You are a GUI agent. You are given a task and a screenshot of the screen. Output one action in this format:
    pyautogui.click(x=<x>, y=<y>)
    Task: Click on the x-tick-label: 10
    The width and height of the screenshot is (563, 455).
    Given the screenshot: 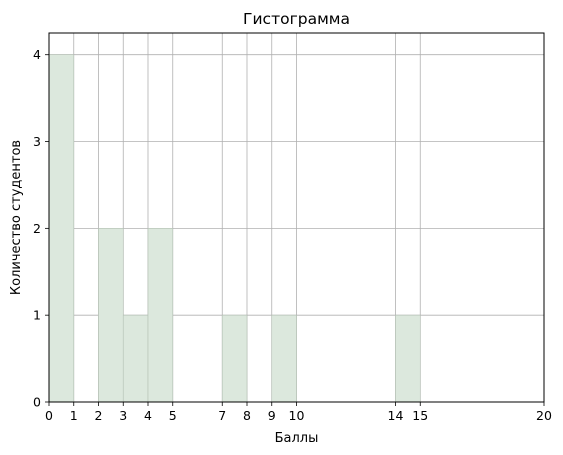 What is the action you would take?
    pyautogui.click(x=297, y=415)
    